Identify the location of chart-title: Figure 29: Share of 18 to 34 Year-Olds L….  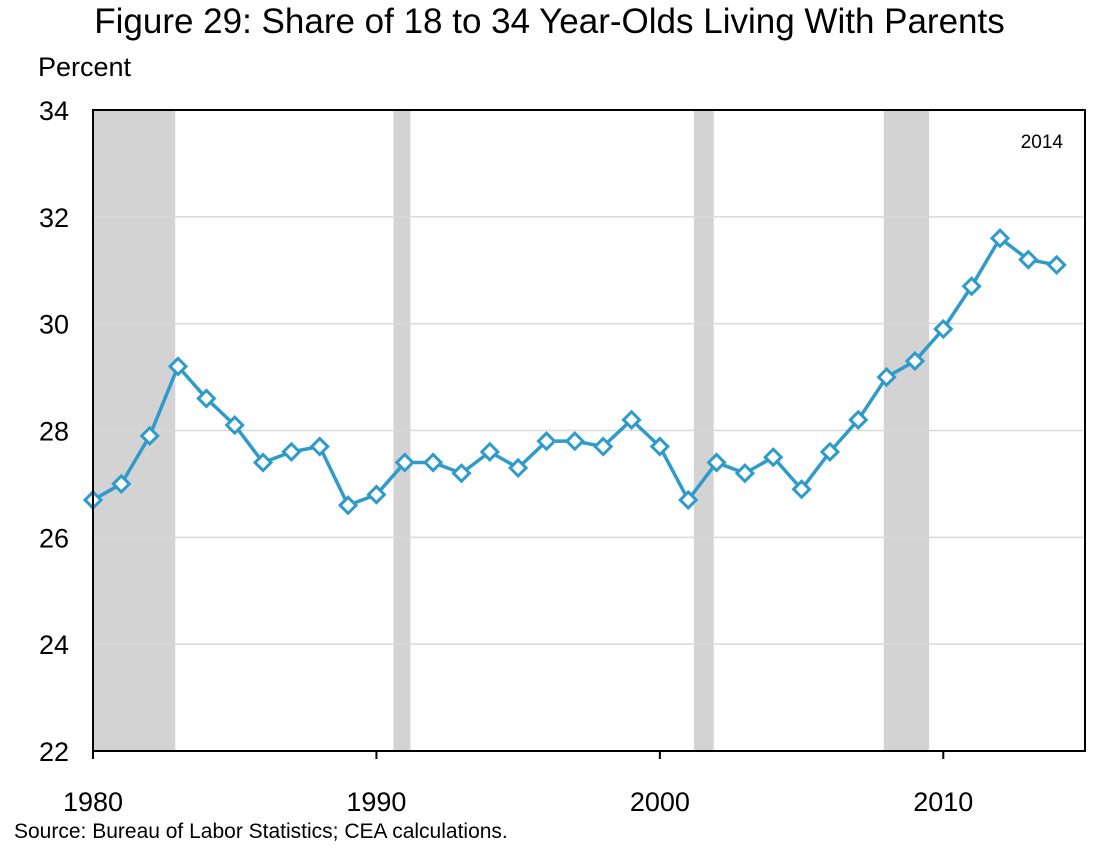
(549, 21).